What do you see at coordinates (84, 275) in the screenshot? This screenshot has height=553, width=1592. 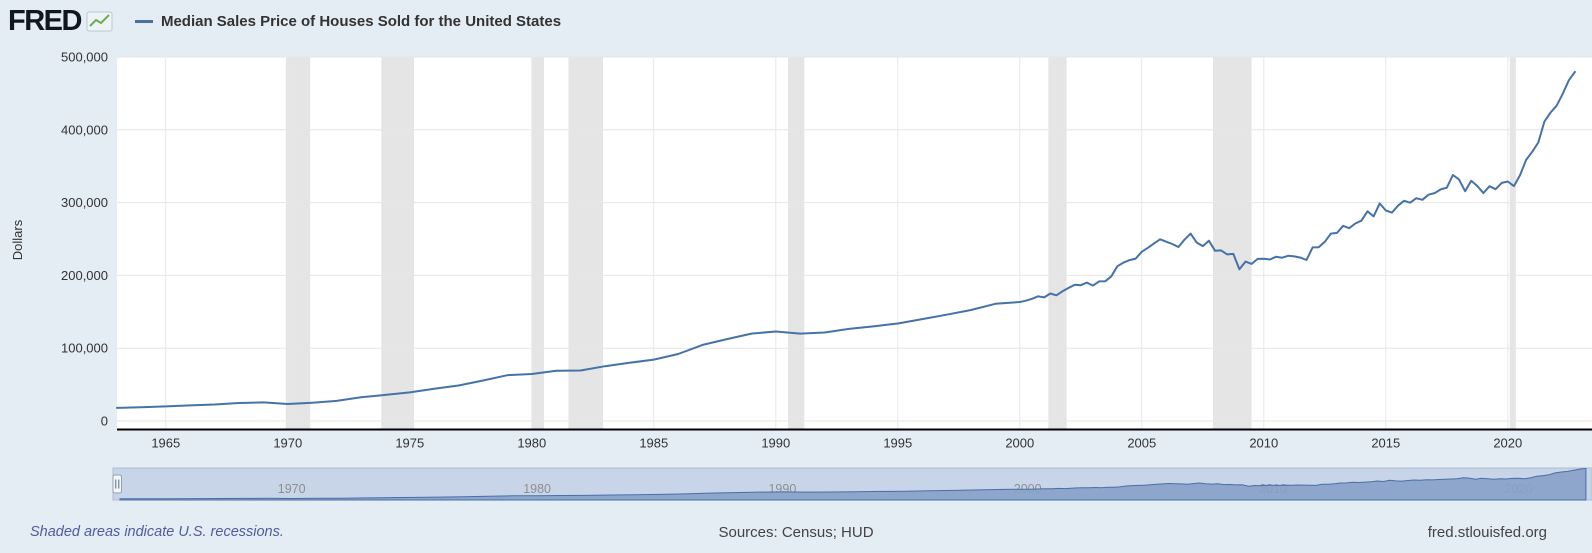 I see `y-tick-label: 200,000` at bounding box center [84, 275].